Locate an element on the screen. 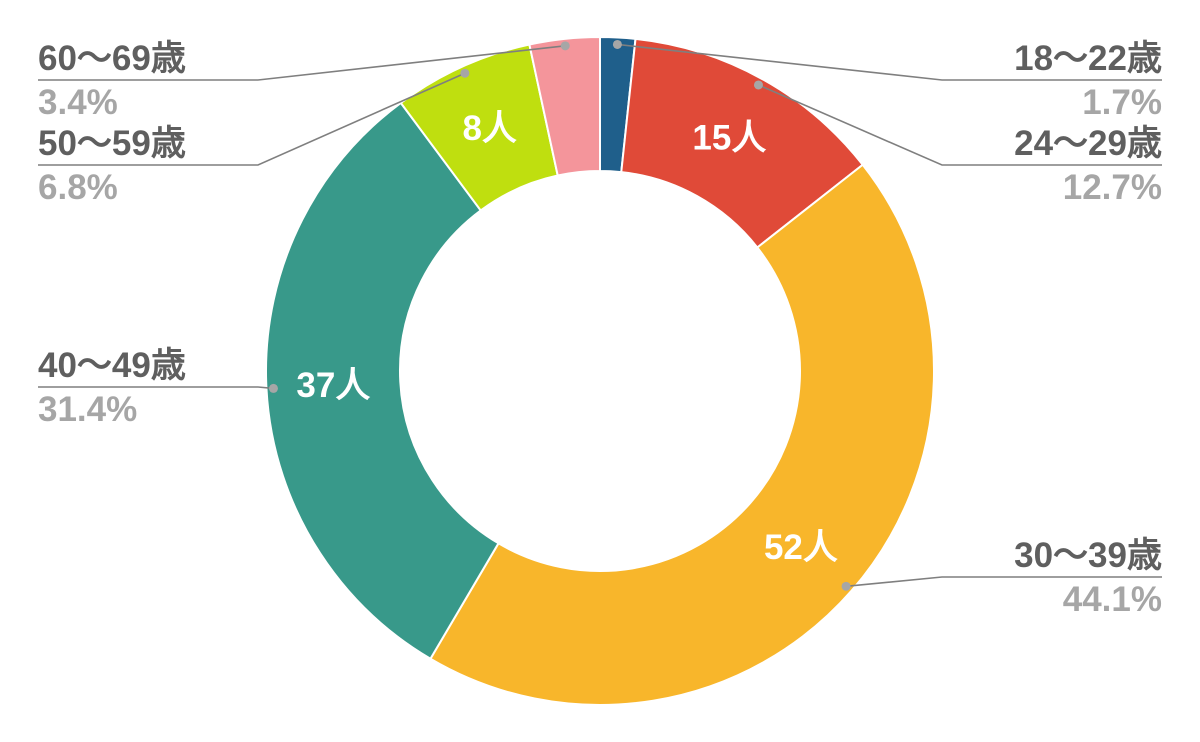  slice-count-label: 15人 is located at coordinates (729, 137).